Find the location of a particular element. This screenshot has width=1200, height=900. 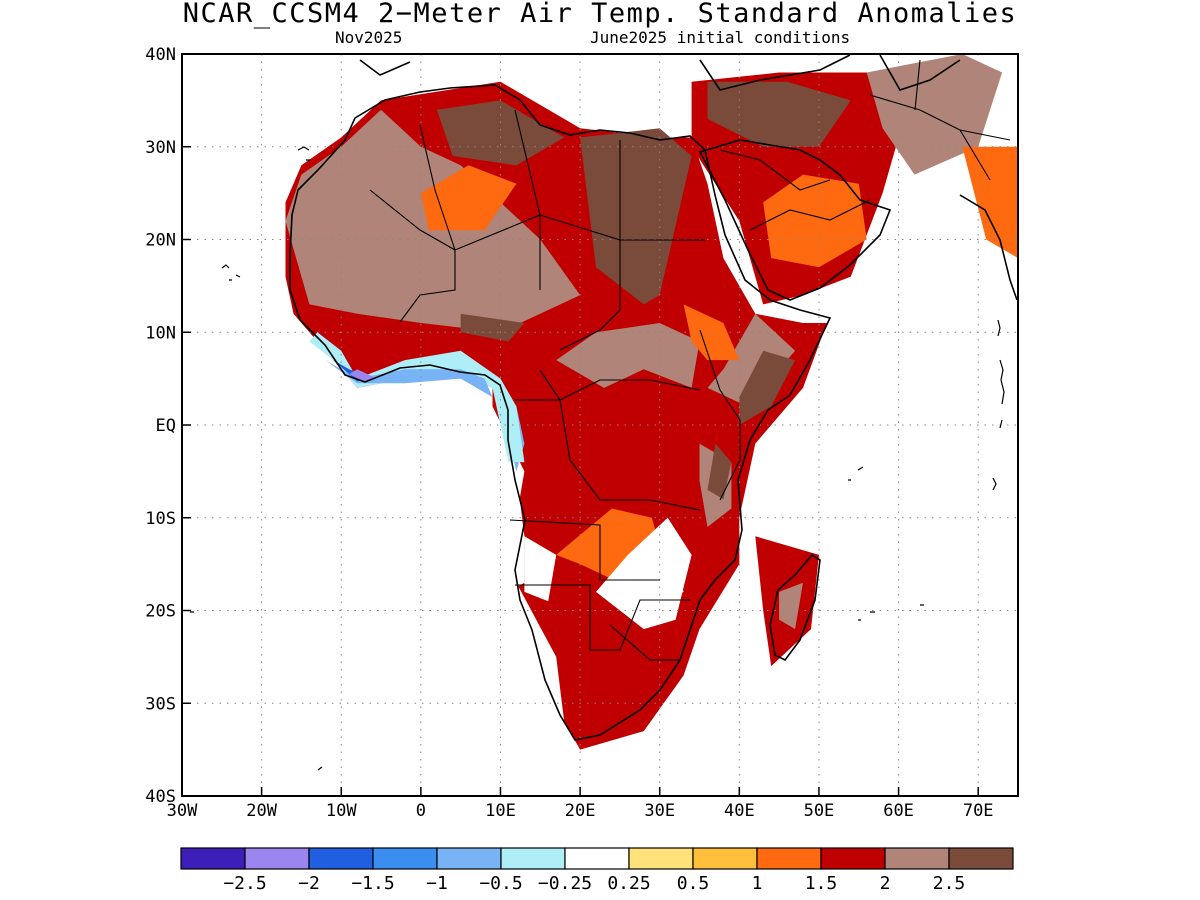

colorbar: −2.5 −2 −1.5 −1 −0.5 −0.25 0.25 0.5 1 1.5 2 2.5 is located at coordinates (597, 870).